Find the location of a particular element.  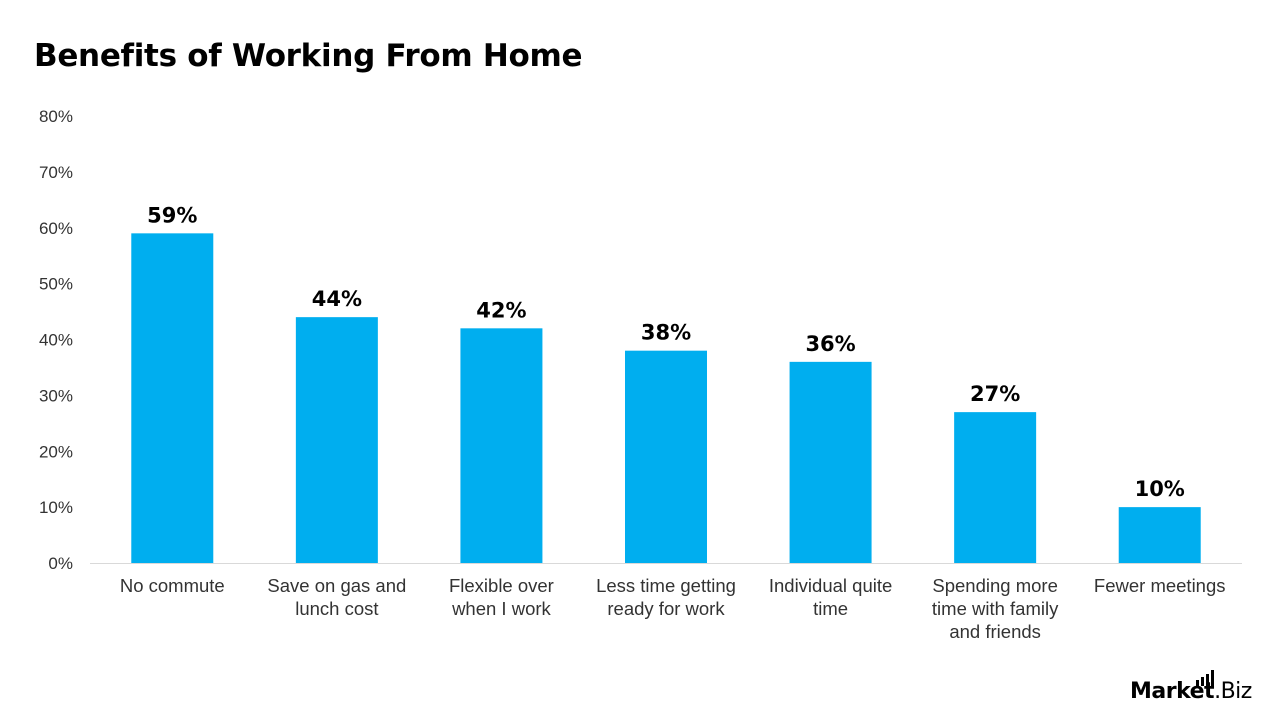

y-tick-label: 10% is located at coordinates (56, 507).